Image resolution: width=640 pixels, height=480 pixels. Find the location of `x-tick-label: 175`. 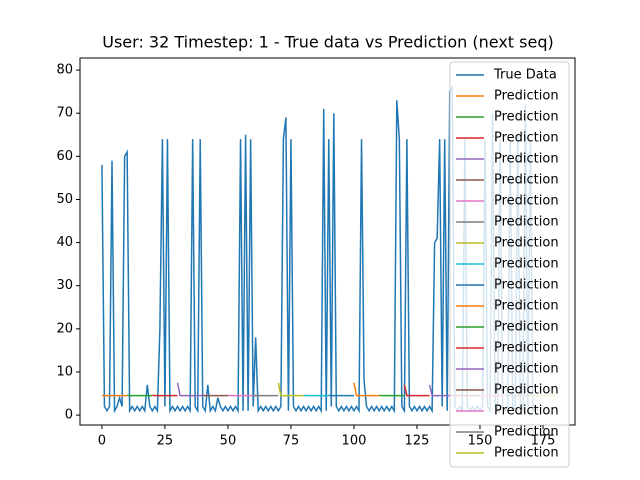

x-tick-label: 175 is located at coordinates (543, 441).